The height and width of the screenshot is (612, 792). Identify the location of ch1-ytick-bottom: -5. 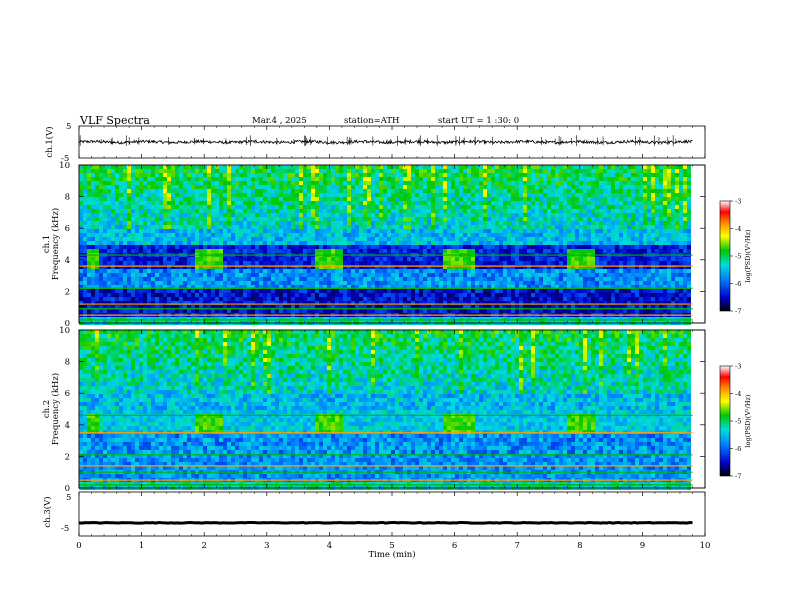
(65, 159).